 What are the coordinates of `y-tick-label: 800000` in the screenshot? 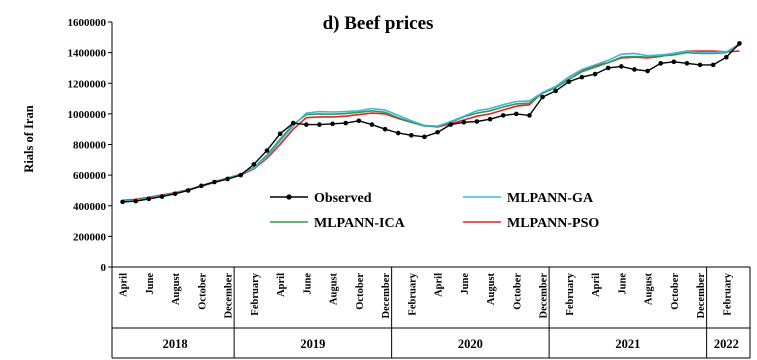 It's located at (90, 146).